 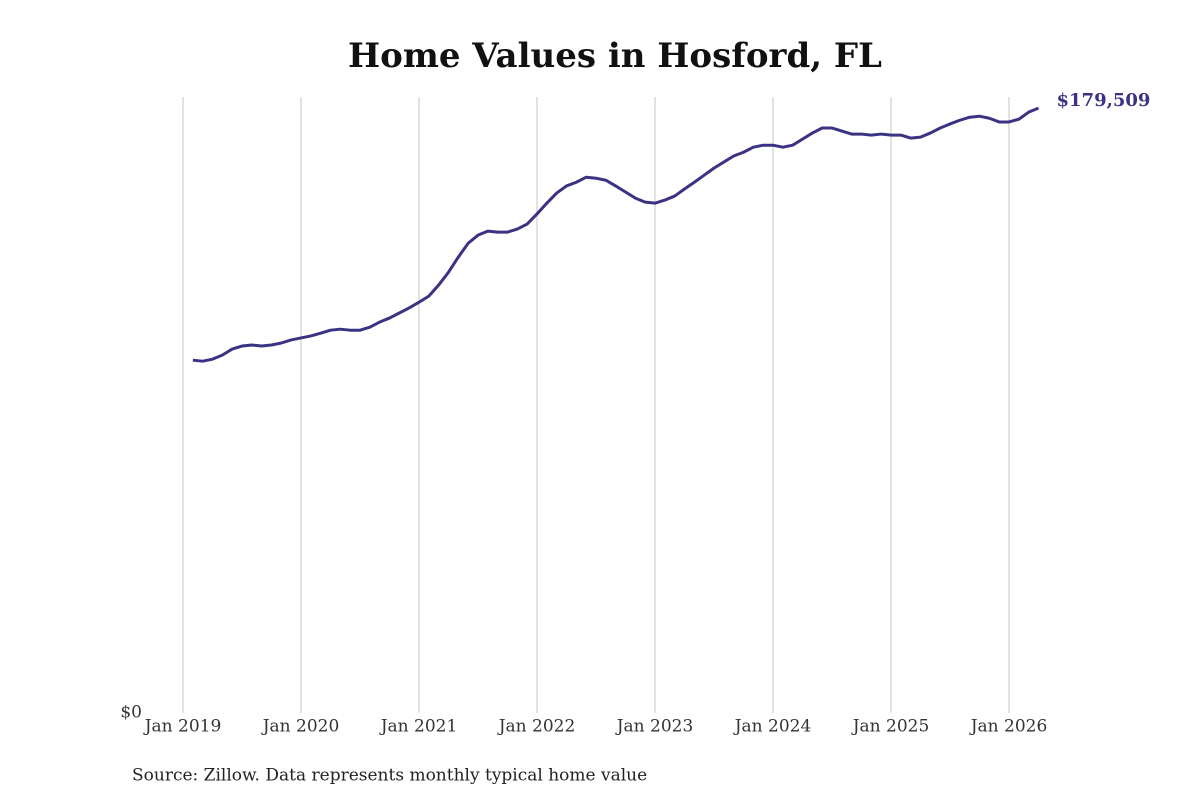 What do you see at coordinates (1104, 100) in the screenshot?
I see `value-label: $179,509` at bounding box center [1104, 100].